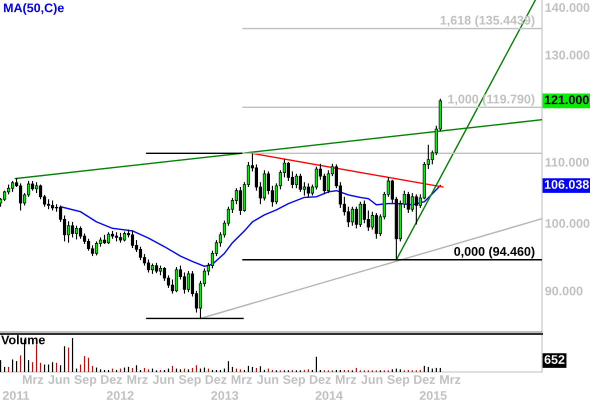 The image size is (590, 403). I want to click on x2-tick-label: 2013, so click(224, 395).